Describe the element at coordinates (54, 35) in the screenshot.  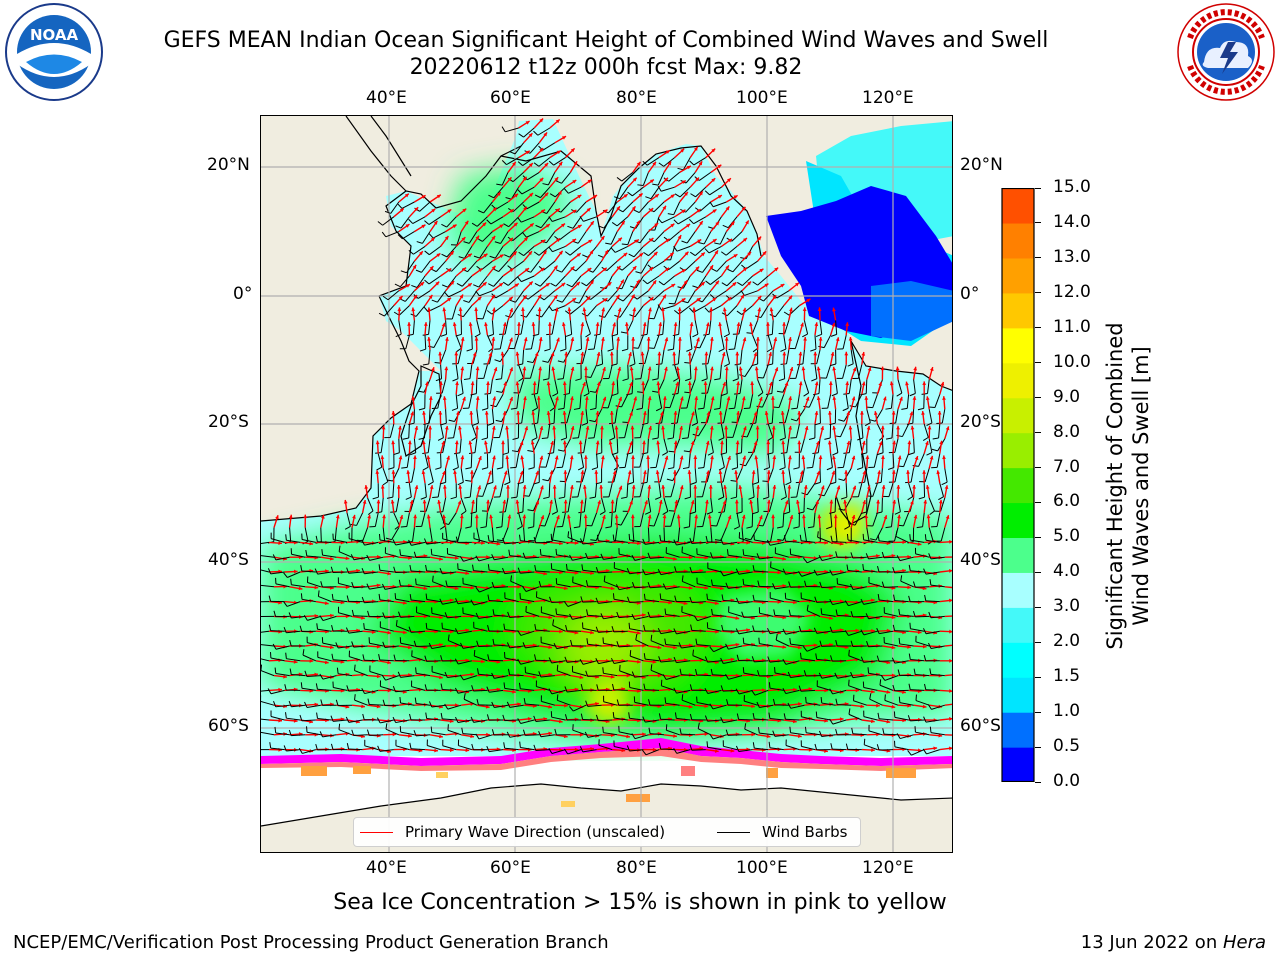
I see `noaa-logo-text: NOAA` at that location.